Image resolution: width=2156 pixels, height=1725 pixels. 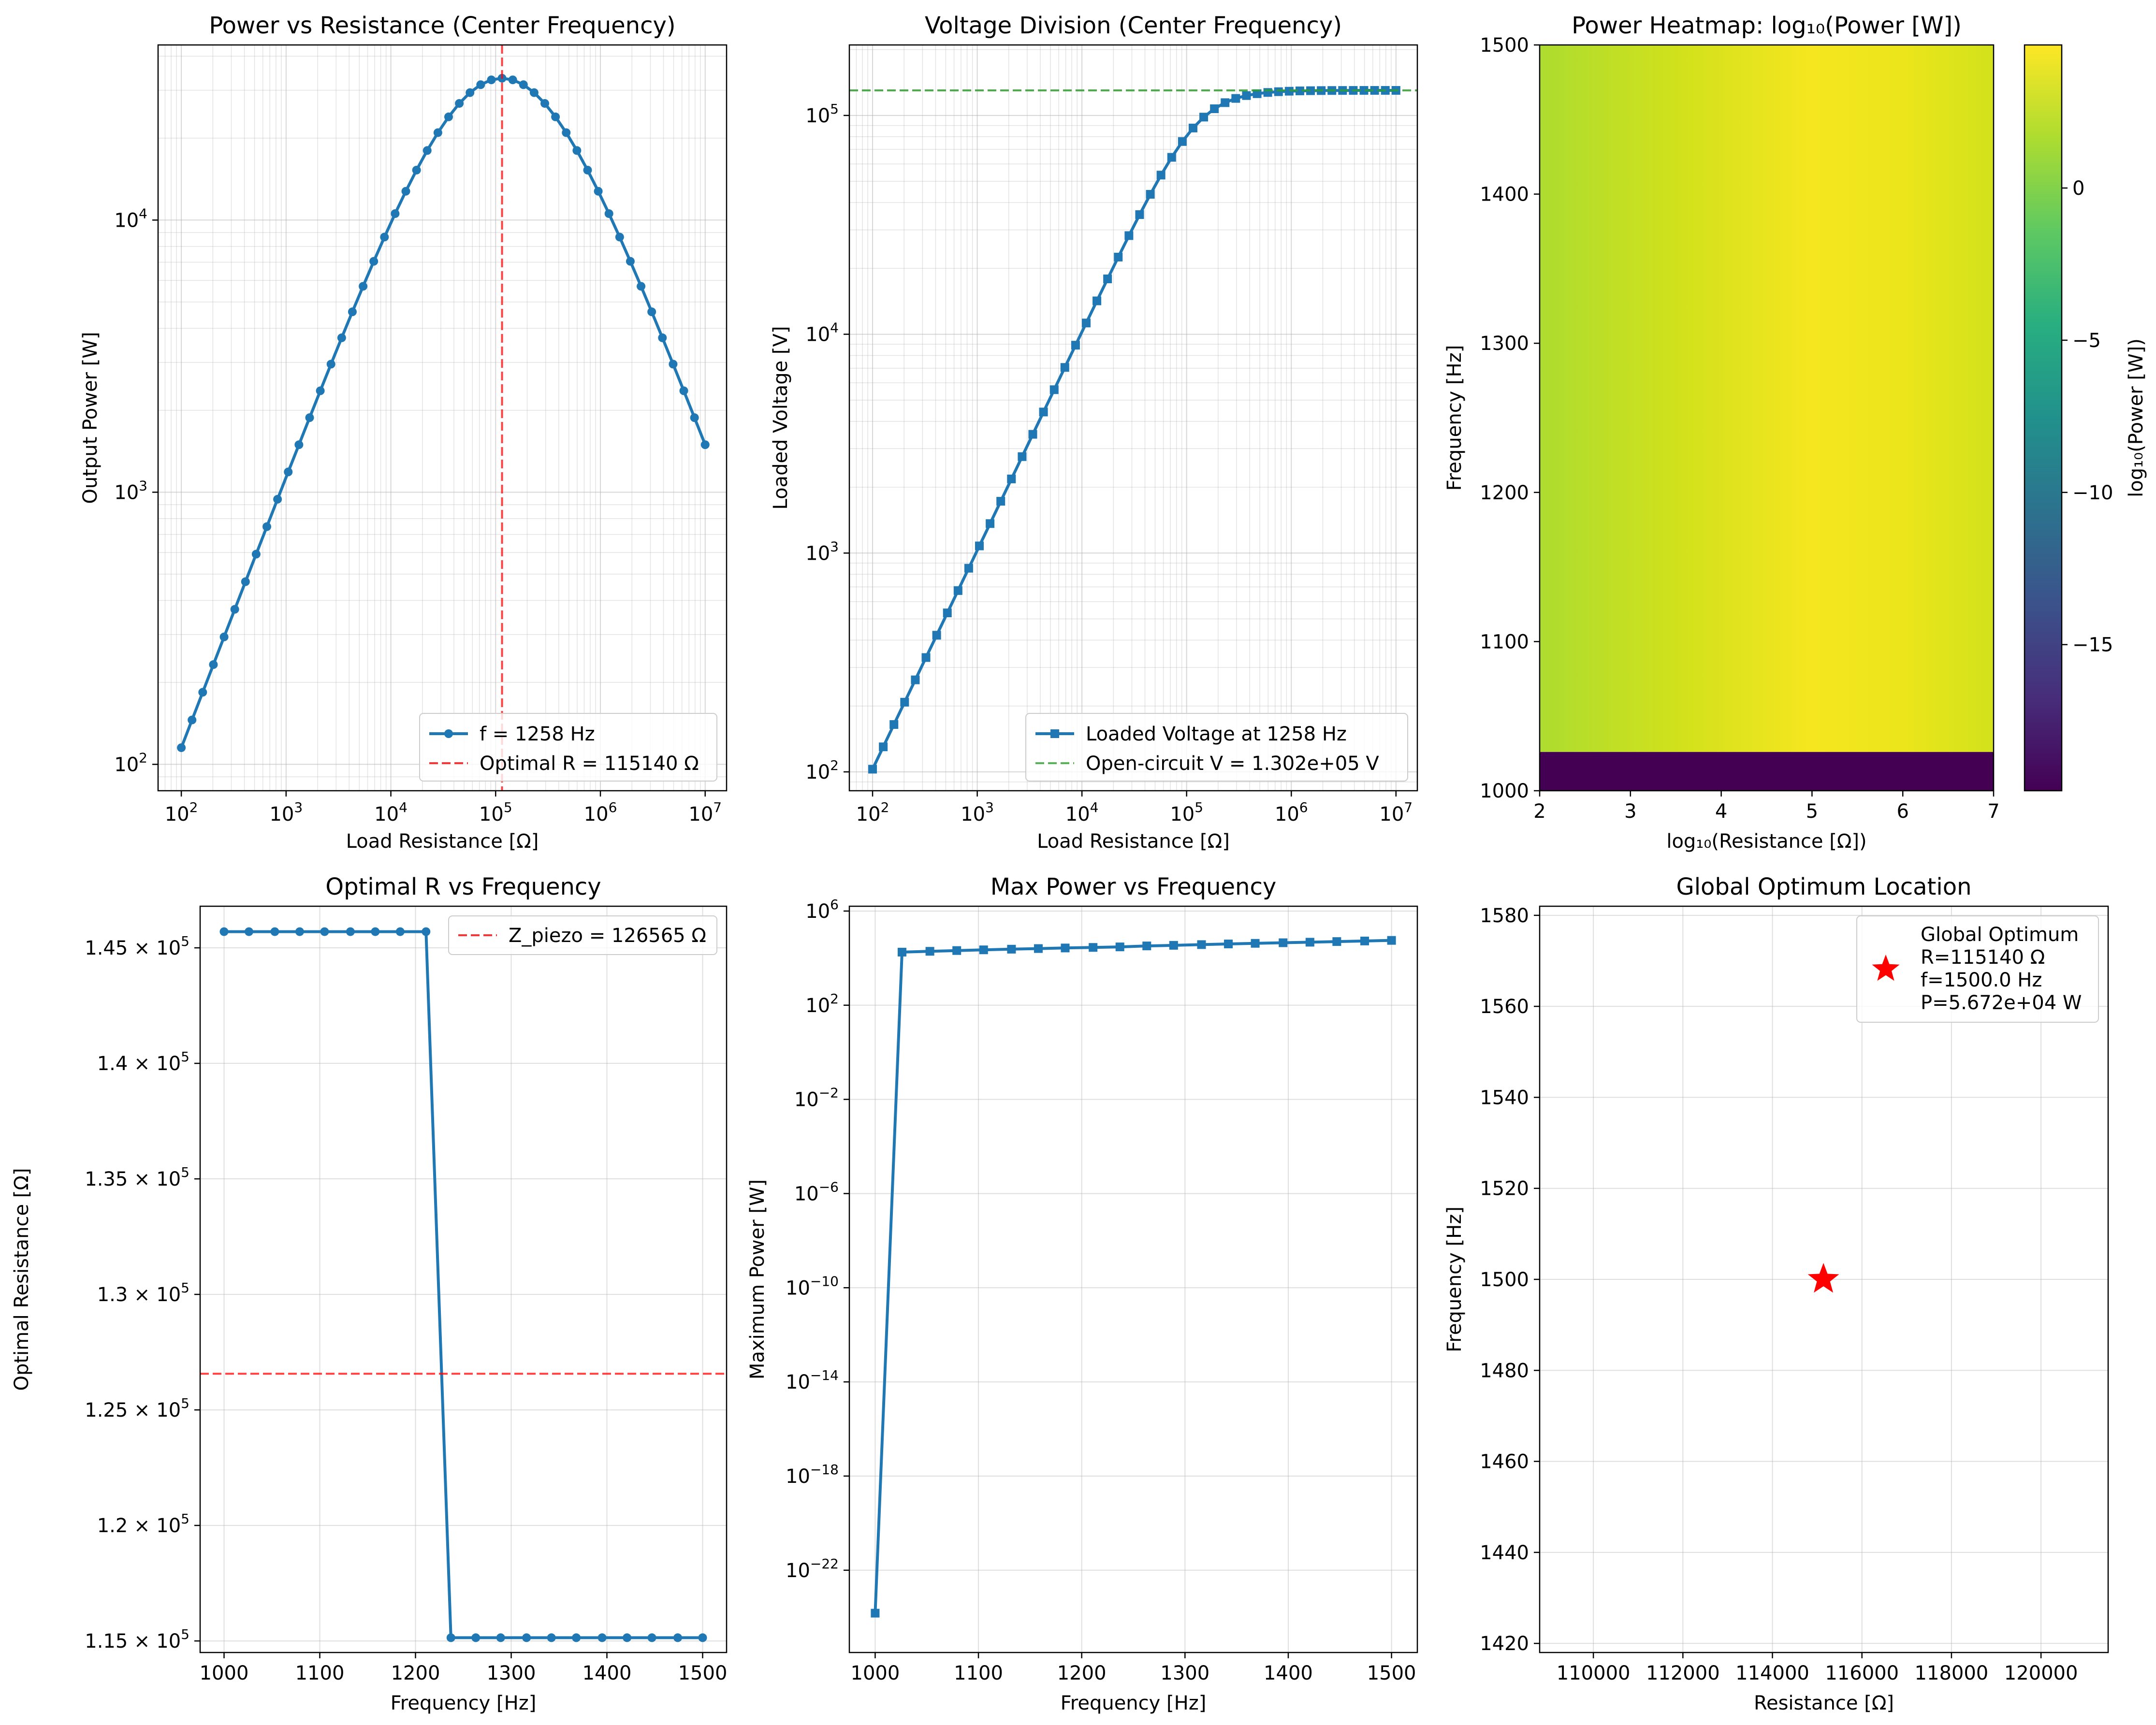 What do you see at coordinates (822, 114) in the screenshot?
I see `y-tick-label: 10⁵` at bounding box center [822, 114].